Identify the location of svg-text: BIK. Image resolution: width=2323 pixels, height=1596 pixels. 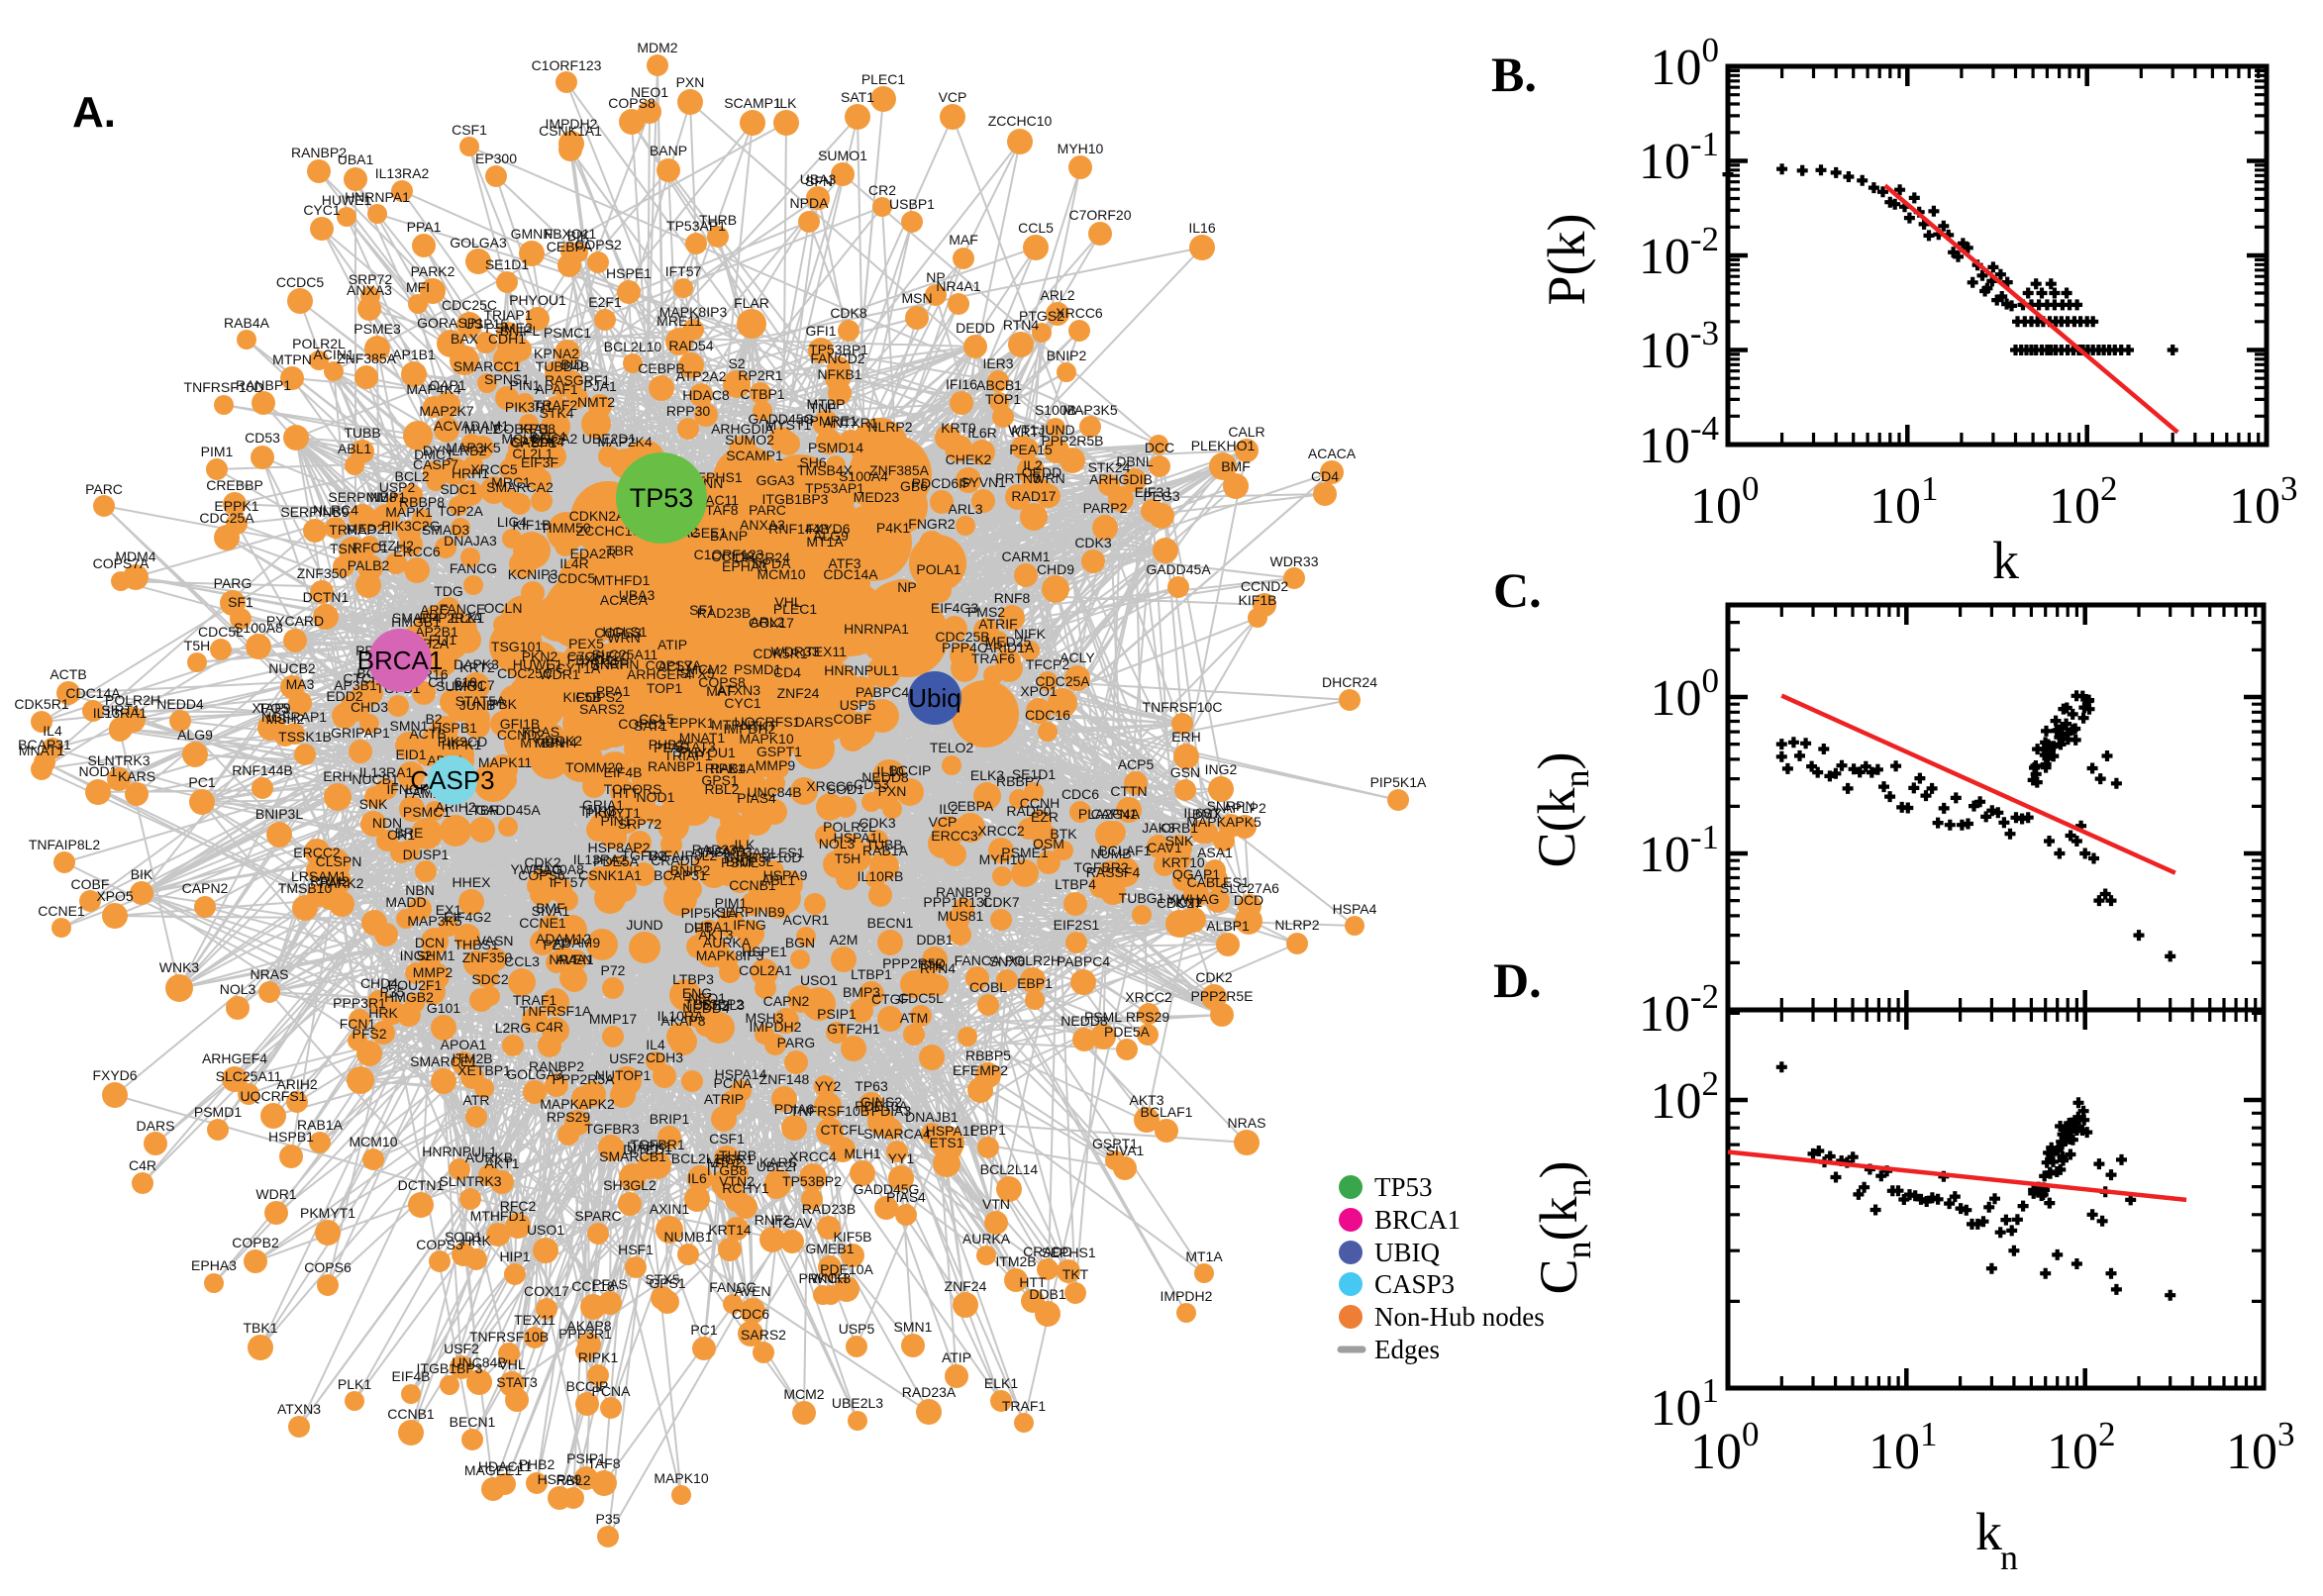
(142, 874).